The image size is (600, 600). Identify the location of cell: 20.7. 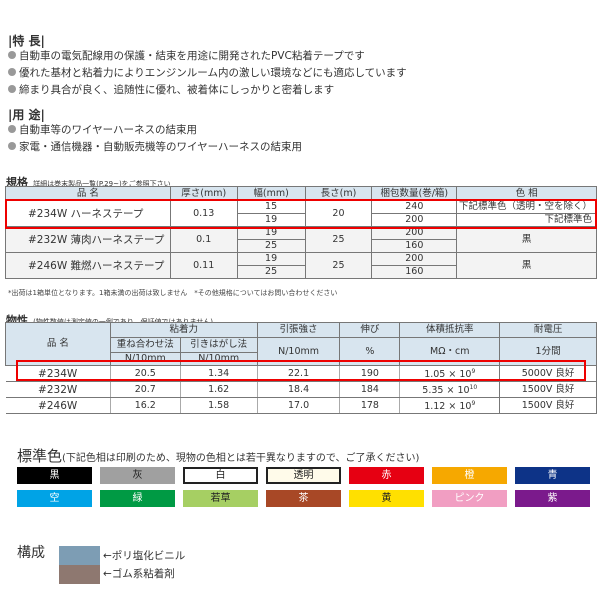
(145, 390).